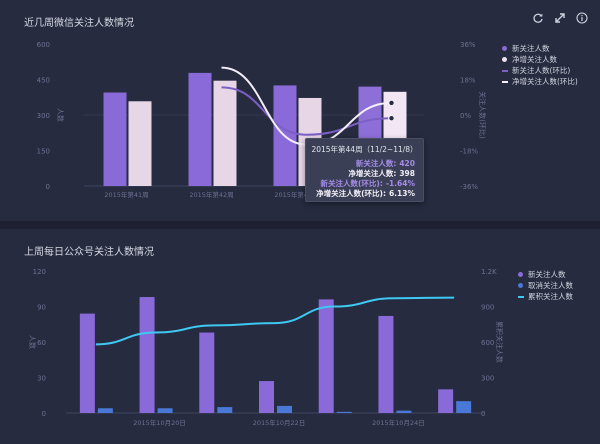 The height and width of the screenshot is (444, 600). I want to click on y-tick-label: 120, so click(39, 272).